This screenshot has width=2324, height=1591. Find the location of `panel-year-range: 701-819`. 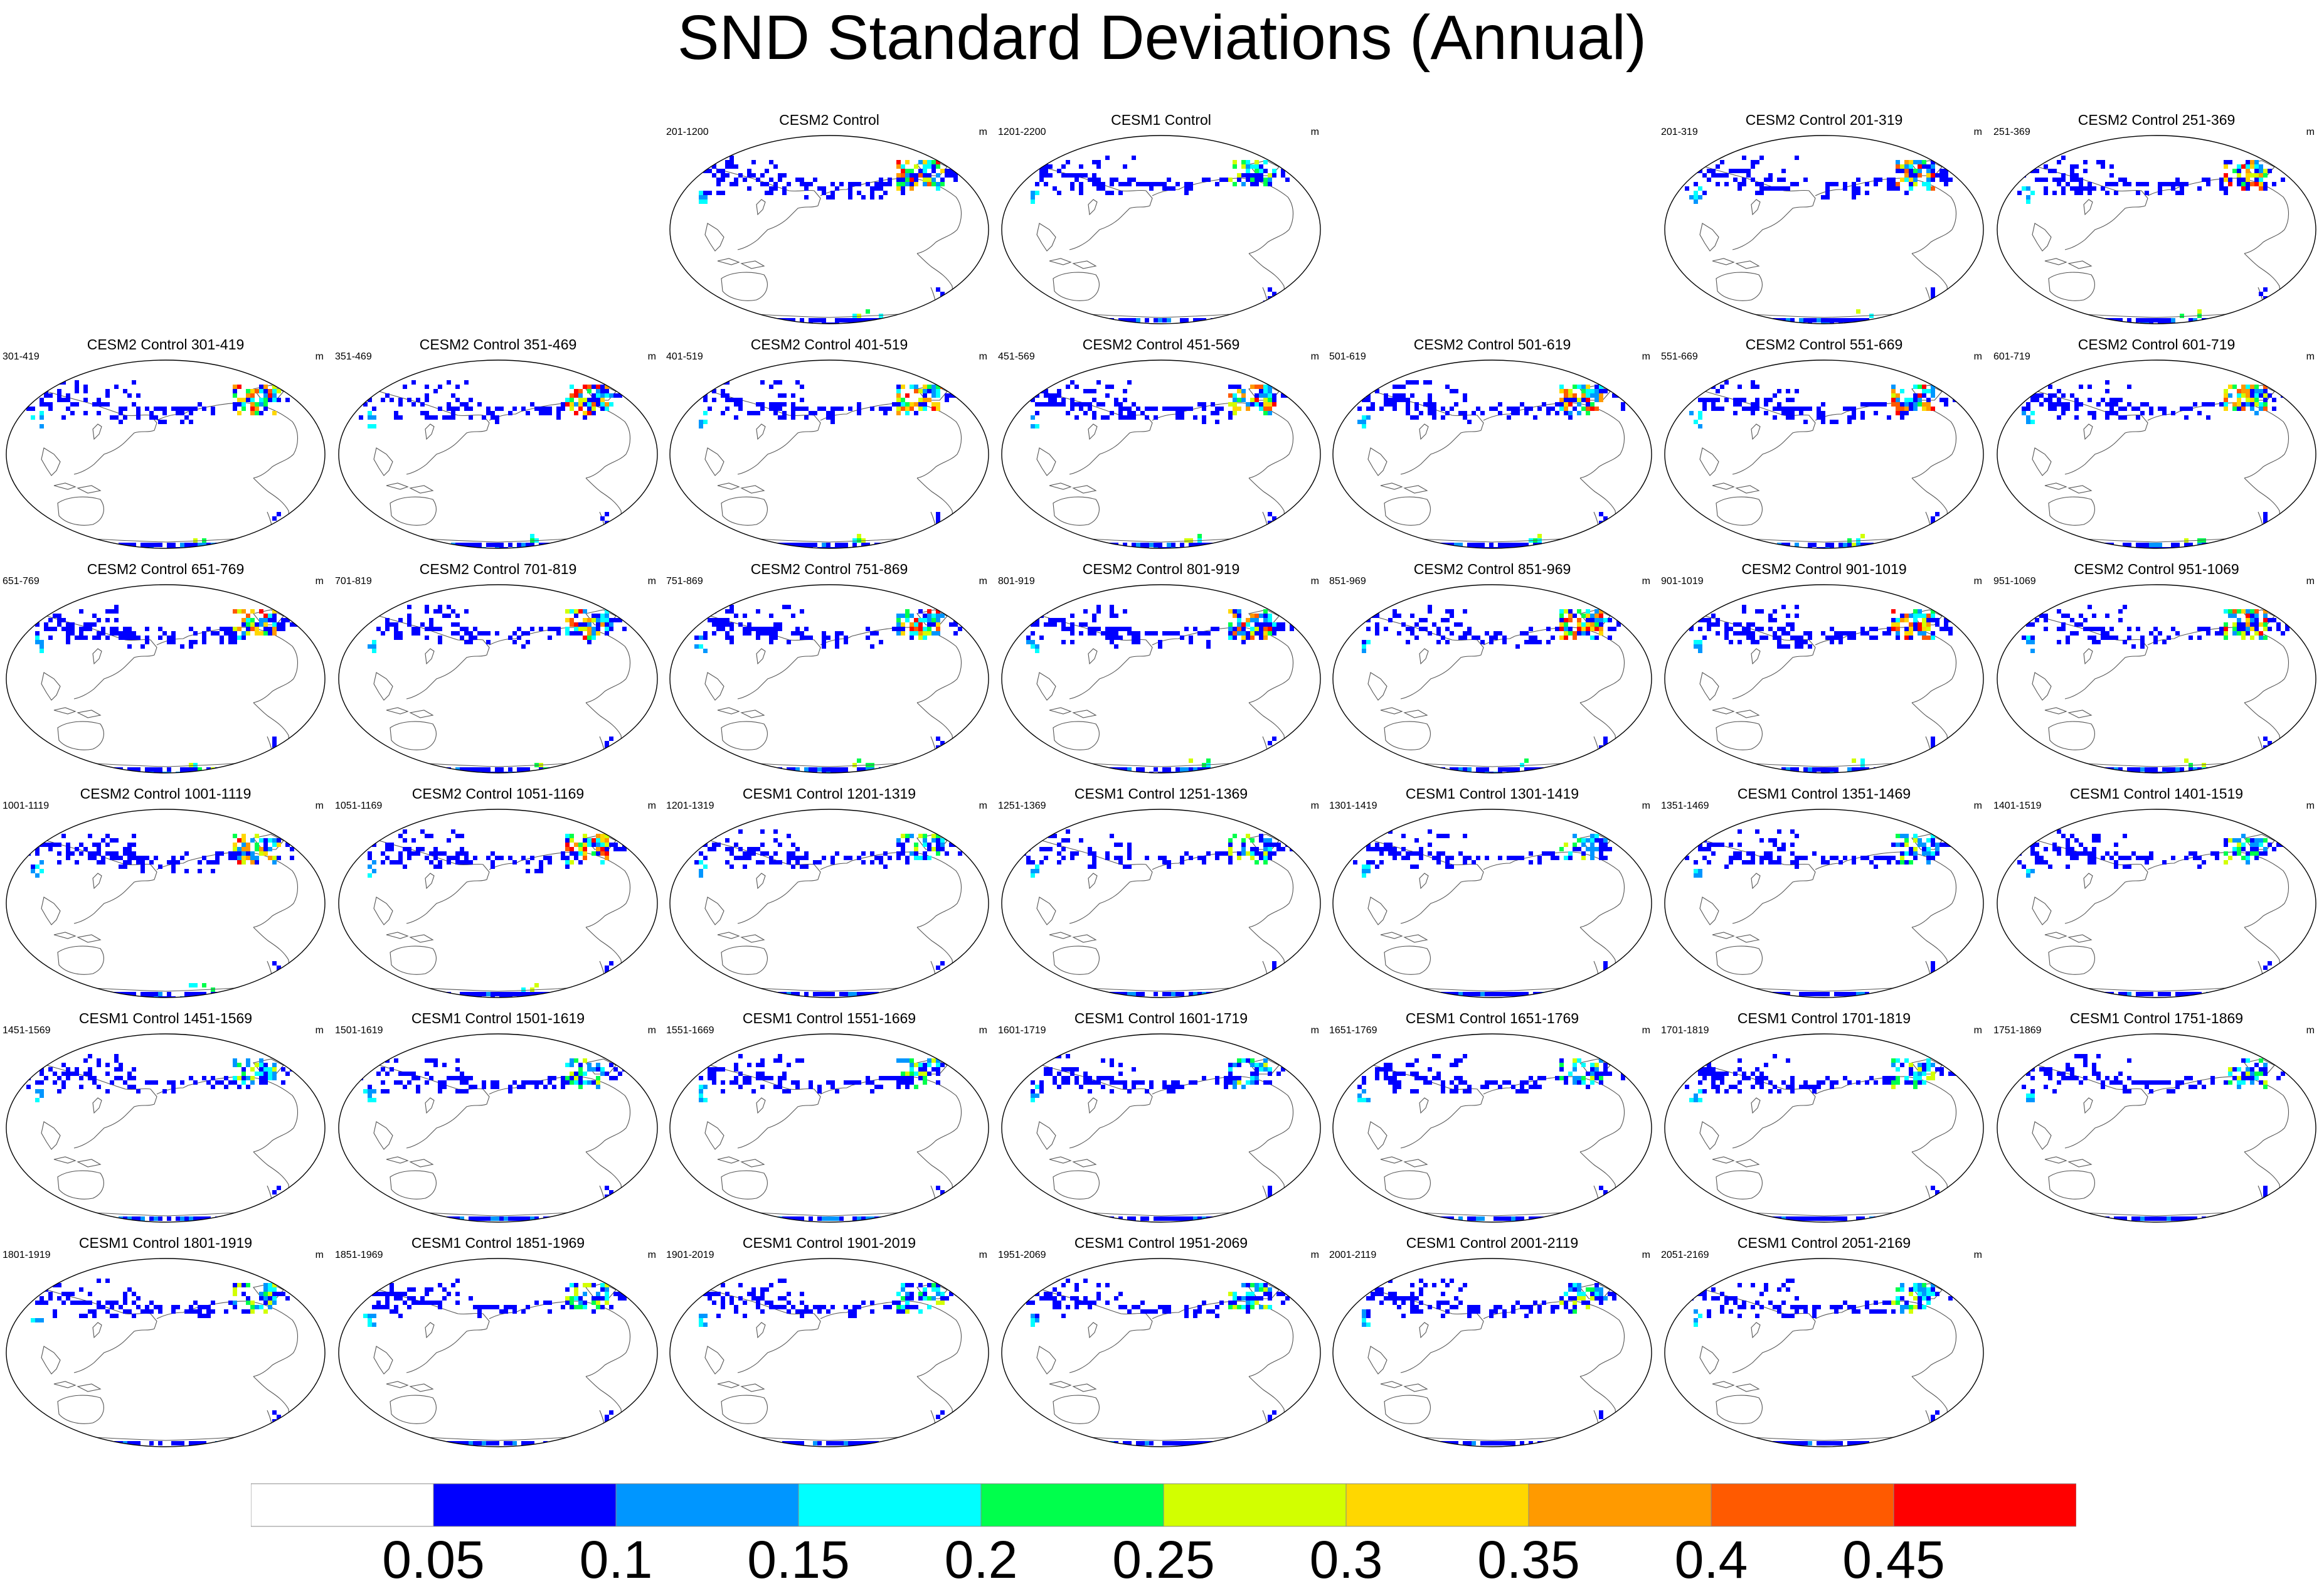

panel-year-range: 701-819 is located at coordinates (354, 581).